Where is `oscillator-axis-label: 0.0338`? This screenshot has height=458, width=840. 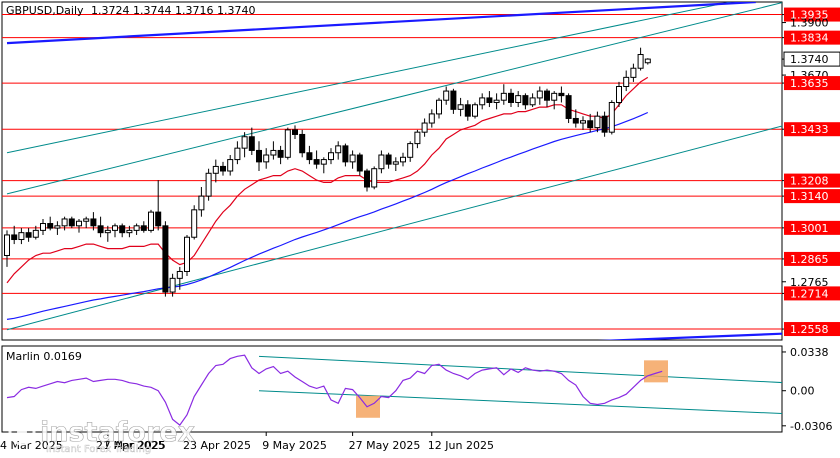
oscillator-axis-label: 0.0338 is located at coordinates (809, 352).